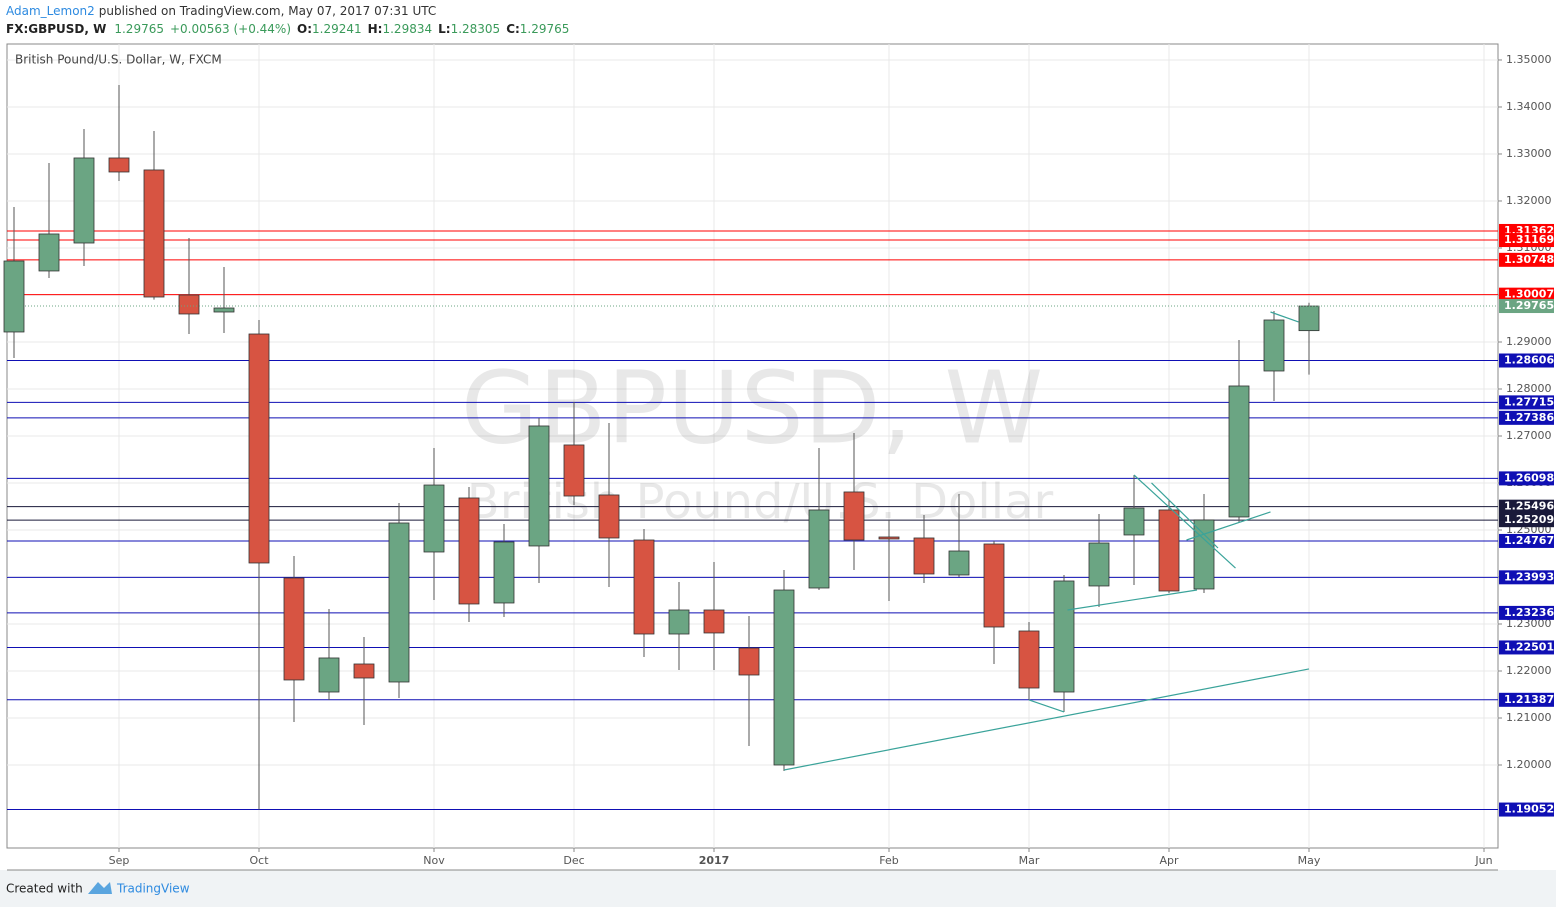 This screenshot has height=907, width=1556. I want to click on author: Adam_Lemon2, so click(50, 11).